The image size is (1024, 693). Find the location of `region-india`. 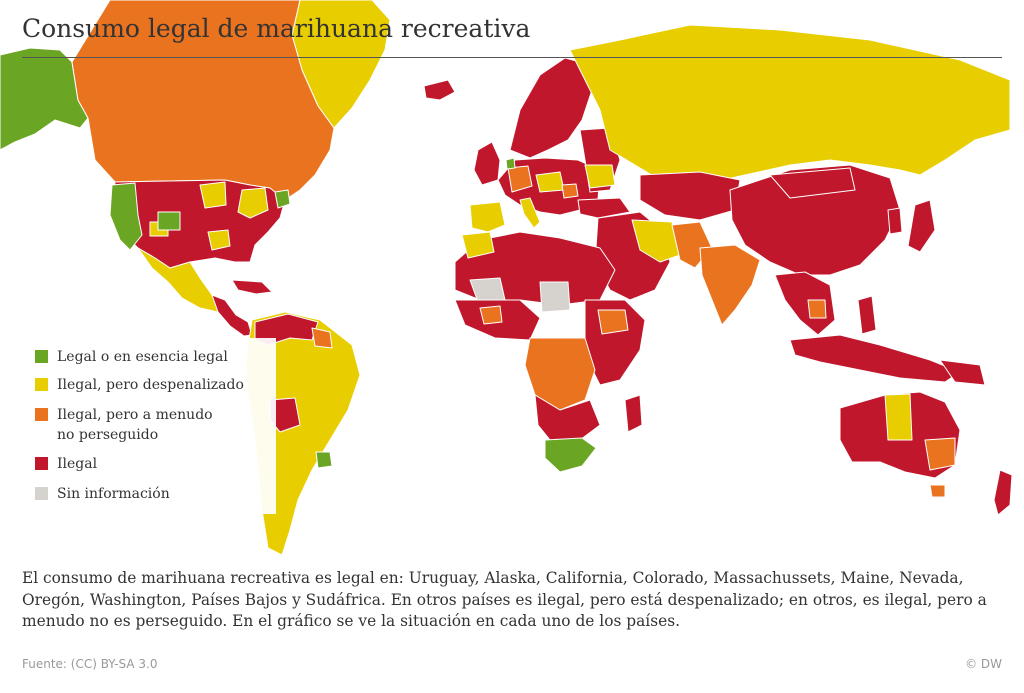

region-india is located at coordinates (730, 285).